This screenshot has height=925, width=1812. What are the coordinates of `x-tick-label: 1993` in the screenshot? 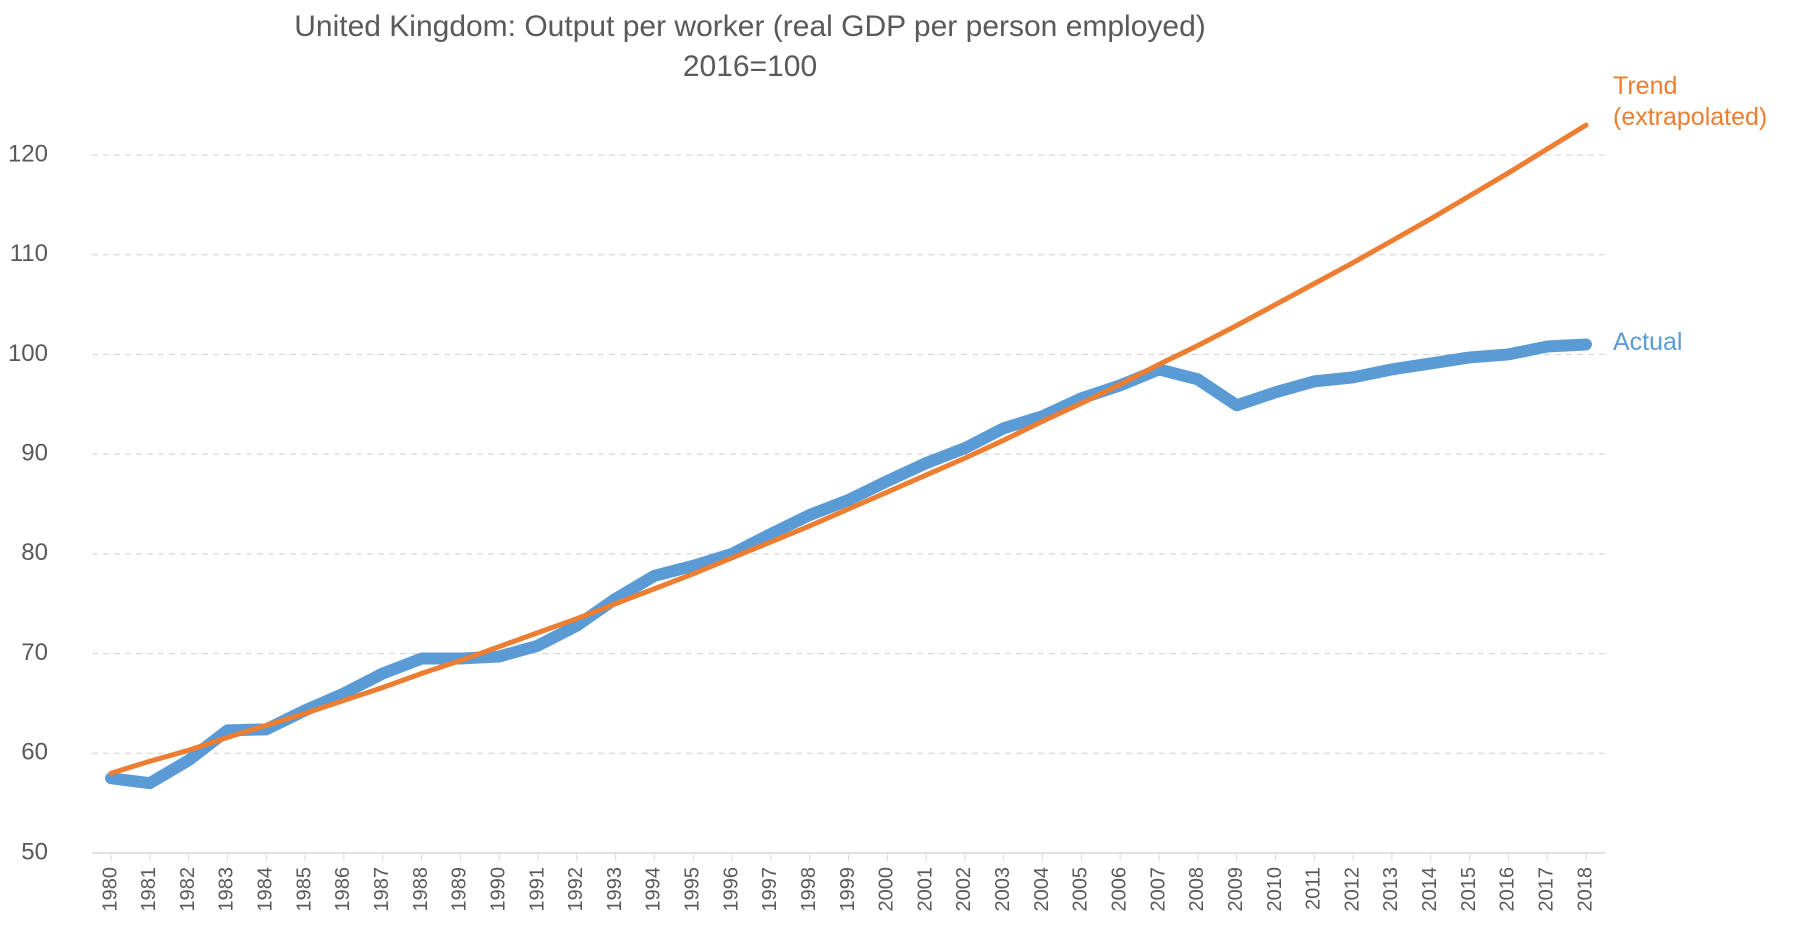 It's located at (615, 889).